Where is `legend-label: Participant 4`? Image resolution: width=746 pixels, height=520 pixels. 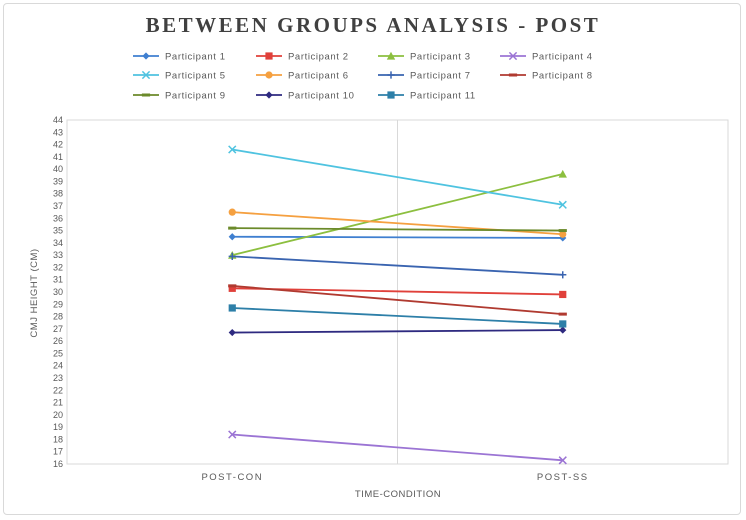
legend-label: Participant 4 is located at coordinates (562, 57).